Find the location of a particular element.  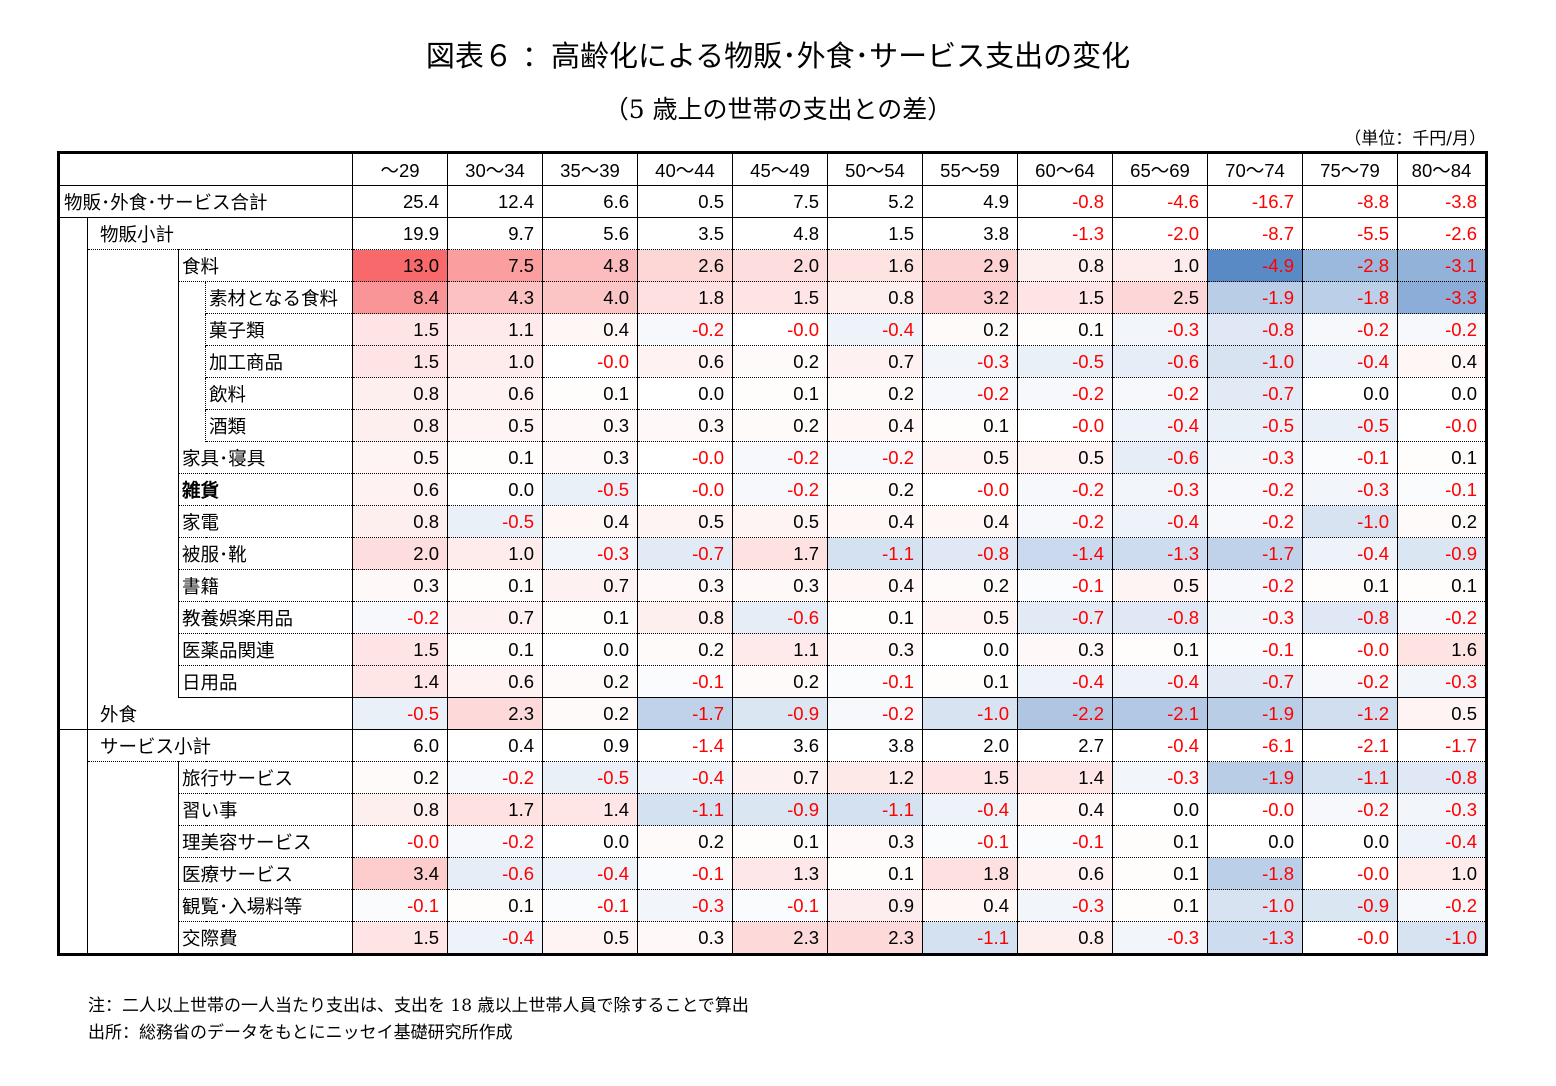

column-header: 80～84 is located at coordinates (1442, 169).